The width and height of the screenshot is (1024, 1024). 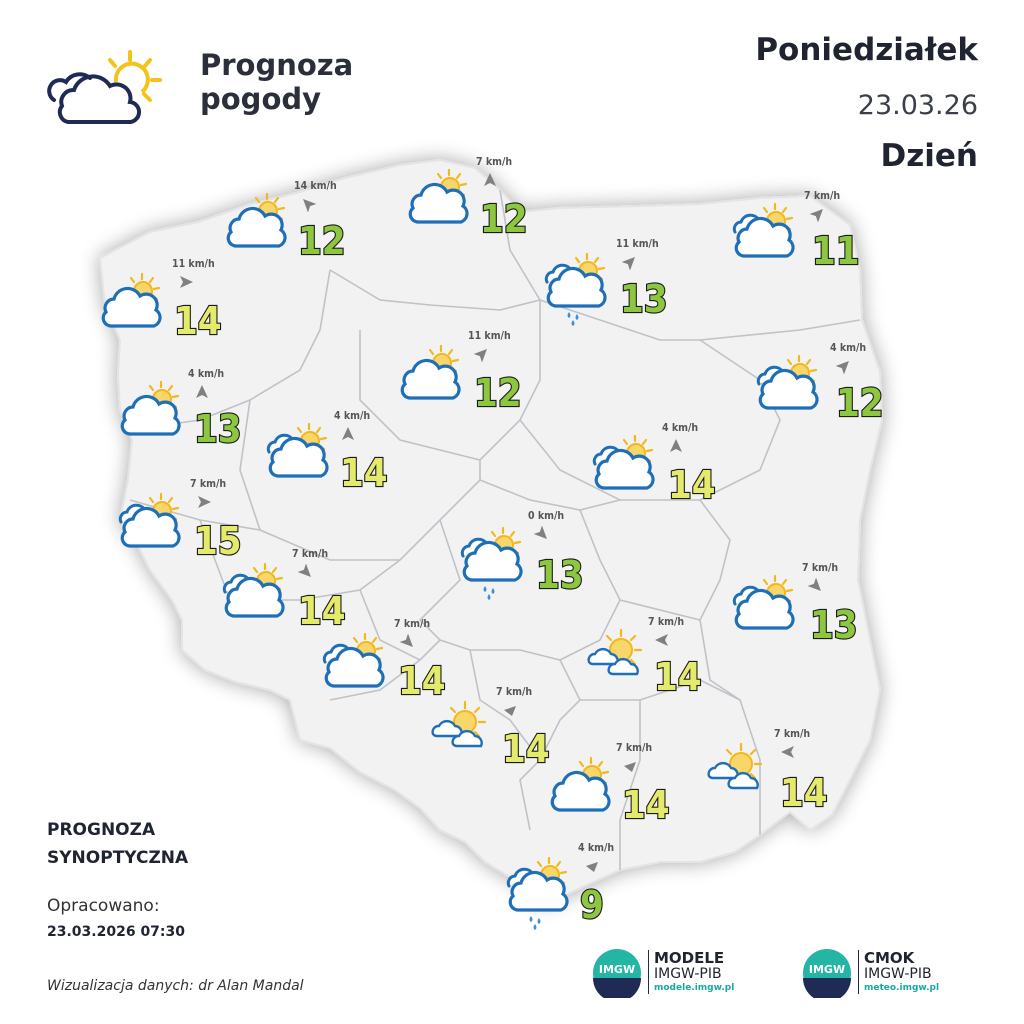 What do you see at coordinates (694, 988) in the screenshot?
I see `logo-url: modele.imgw.pl` at bounding box center [694, 988].